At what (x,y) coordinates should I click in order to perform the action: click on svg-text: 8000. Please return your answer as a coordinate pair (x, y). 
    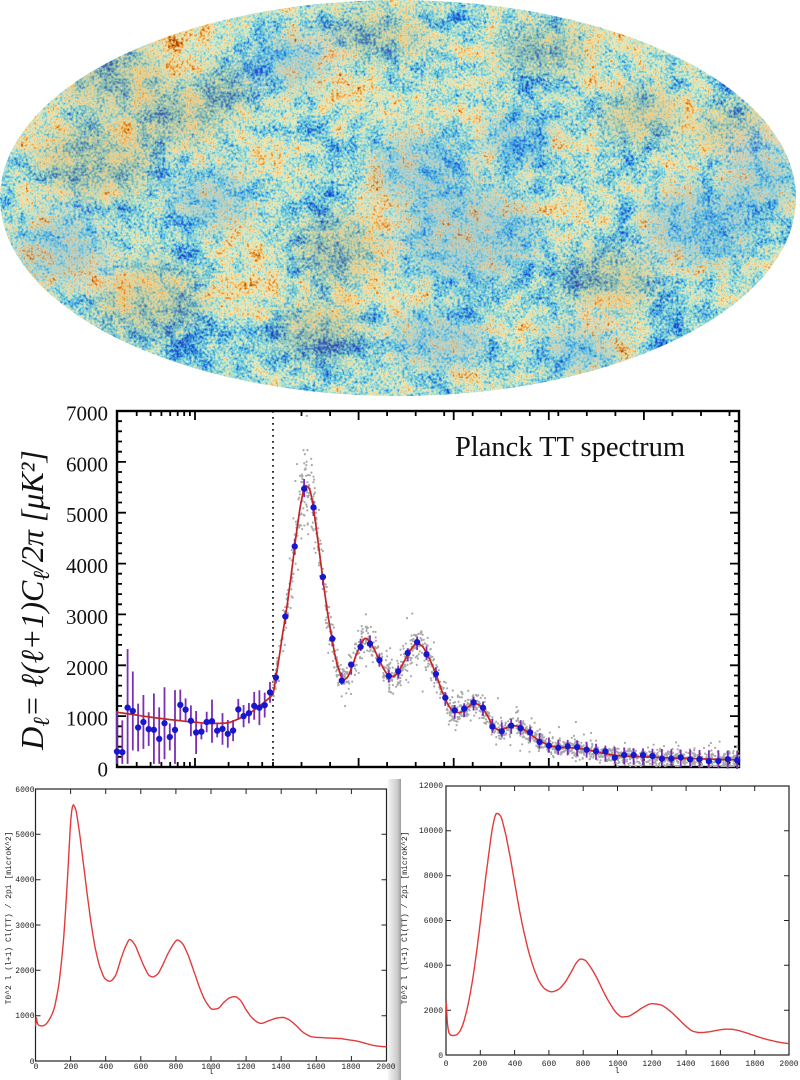
    Looking at the image, I should click on (433, 876).